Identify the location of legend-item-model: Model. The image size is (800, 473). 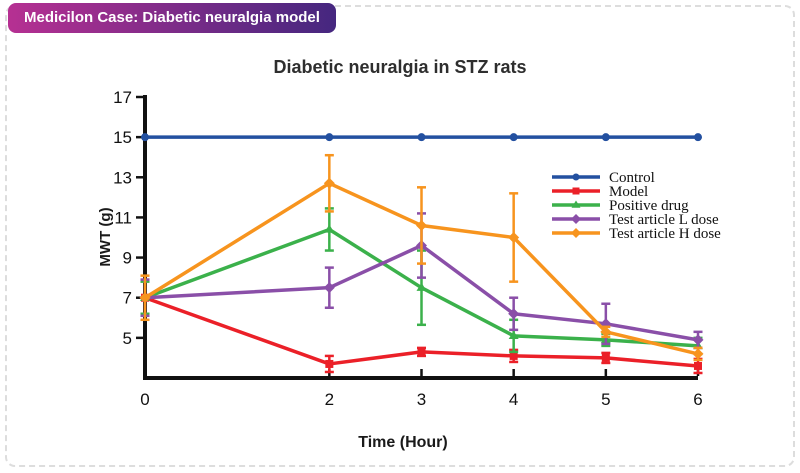
(600, 192).